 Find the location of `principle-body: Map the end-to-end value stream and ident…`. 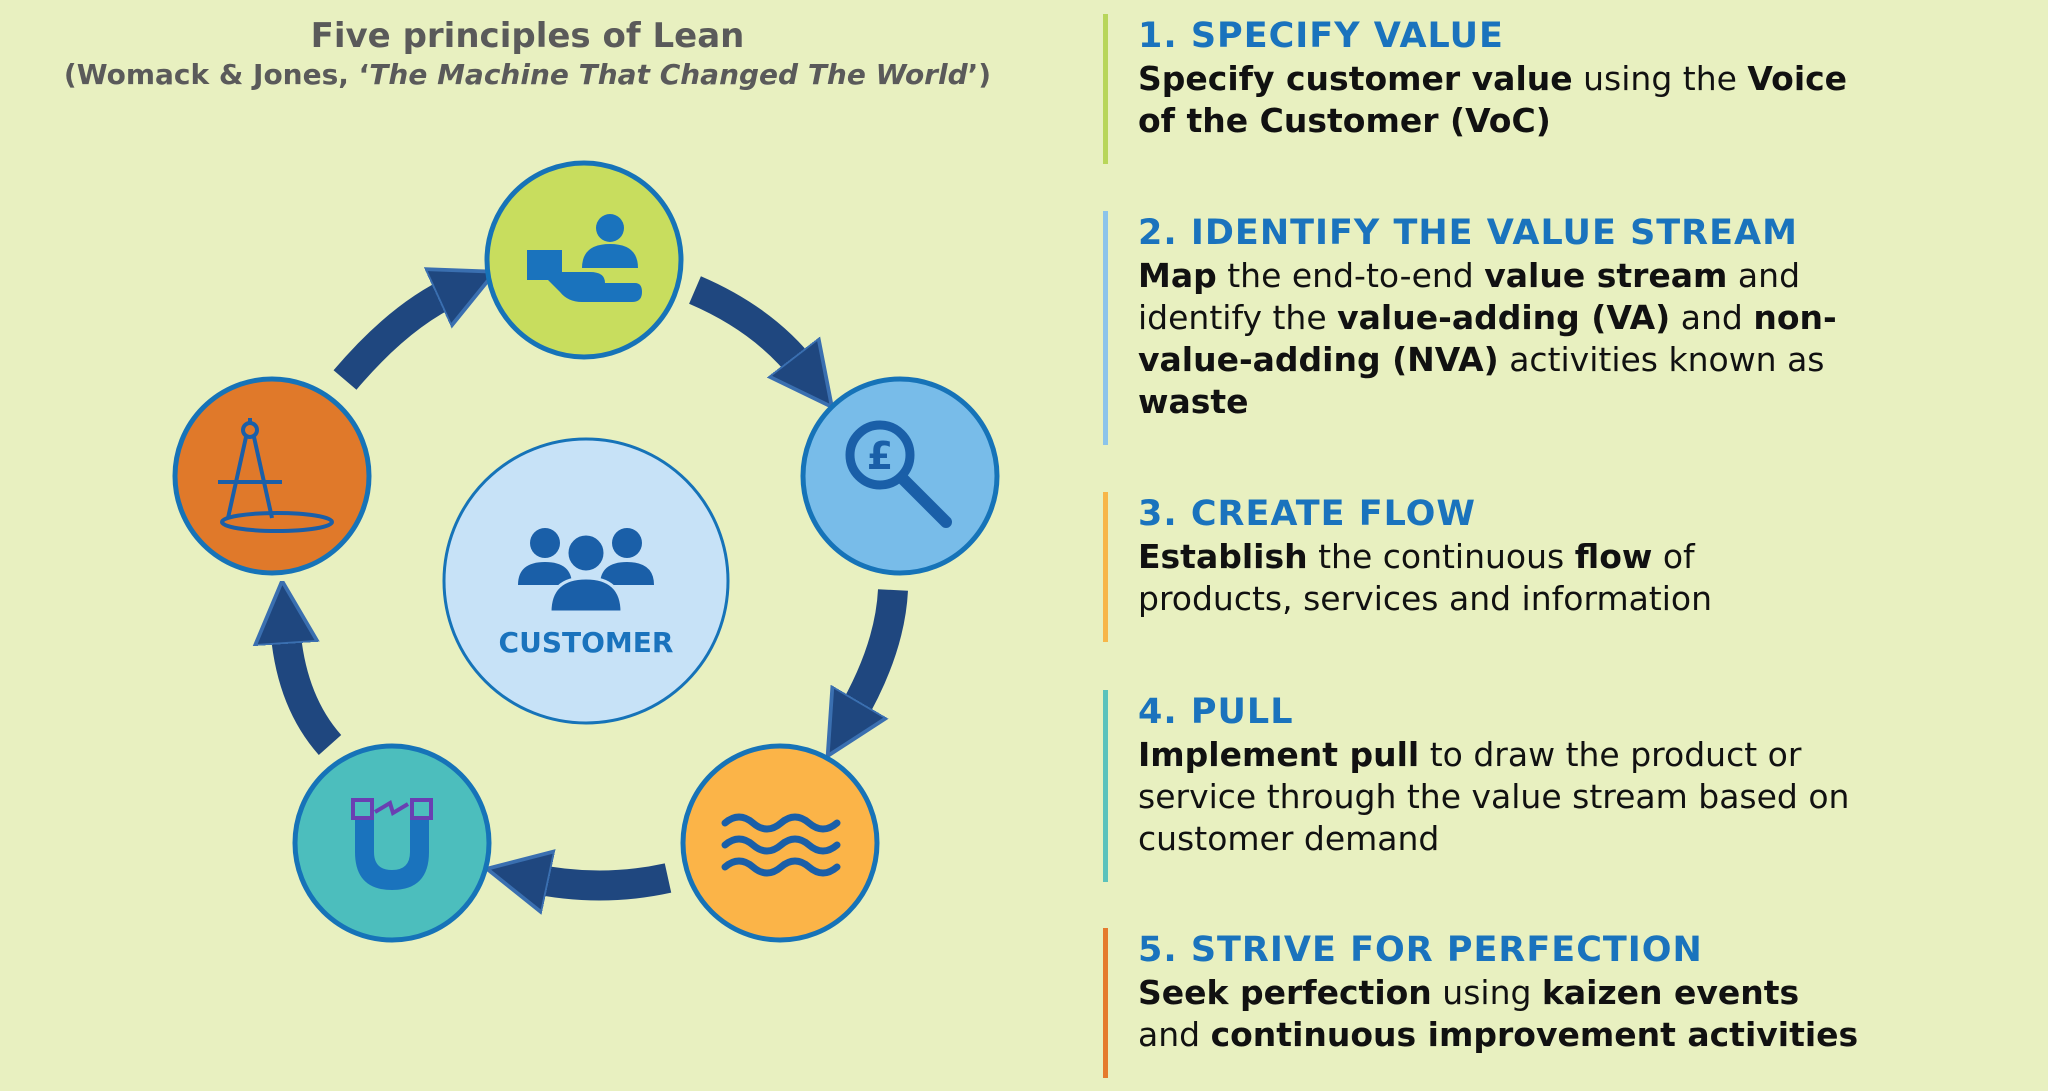

principle-body: Map the end-to-end value stream and ident… is located at coordinates (1588, 339).